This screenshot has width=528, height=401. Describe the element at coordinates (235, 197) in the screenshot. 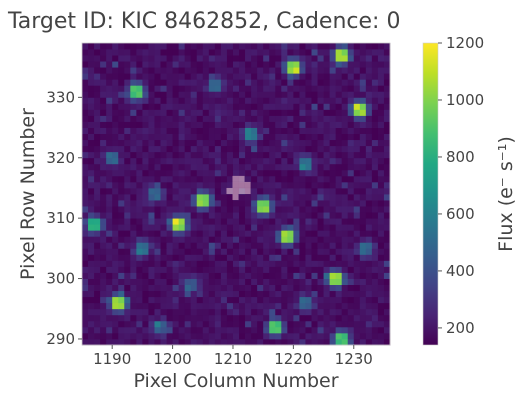

I see `aperture-pixel` at that location.